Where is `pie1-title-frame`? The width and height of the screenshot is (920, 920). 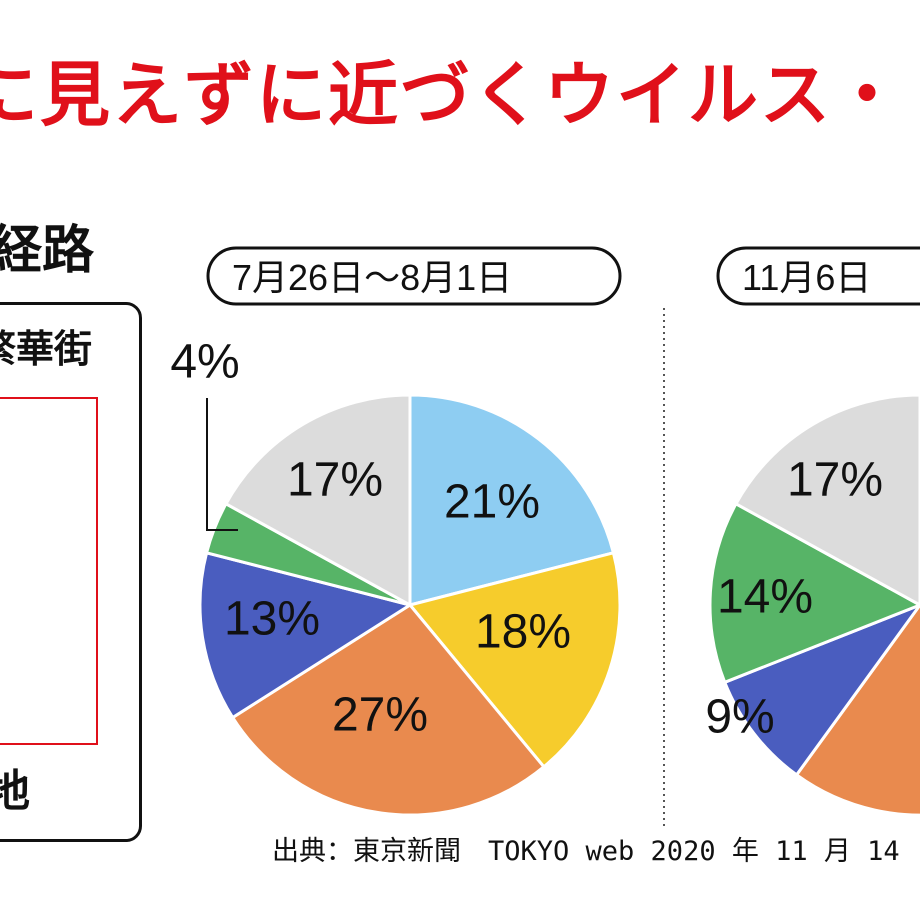
pie1-title-frame is located at coordinates (414, 276).